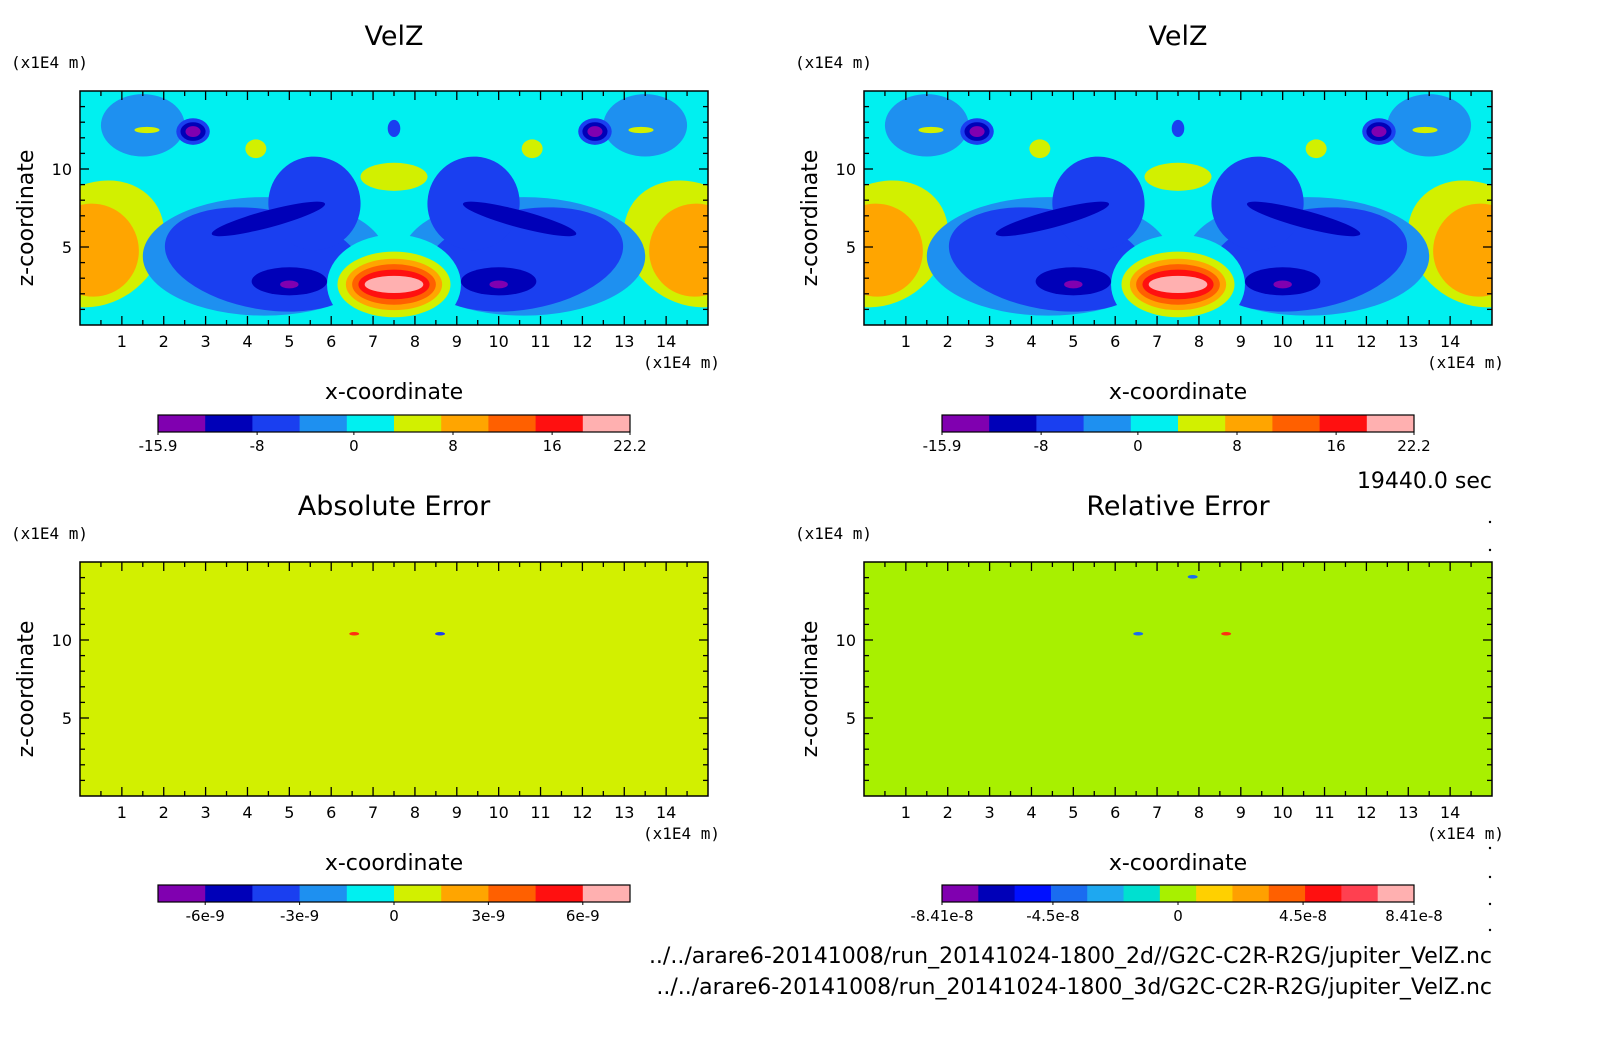  Describe the element at coordinates (1157, 812) in the screenshot. I see `x-tick-label: 7` at that location.